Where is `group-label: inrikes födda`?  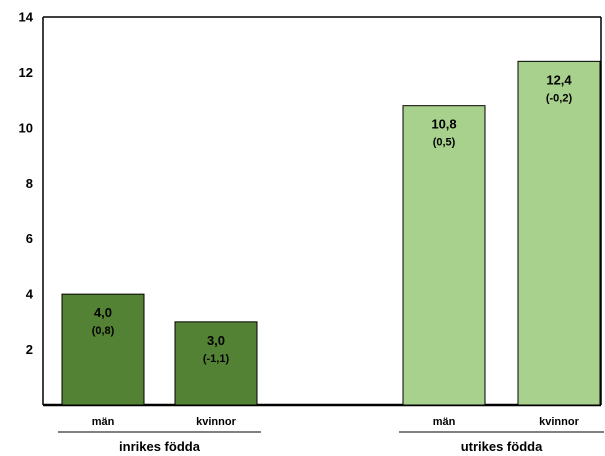
group-label: inrikes födda is located at coordinates (160, 446).